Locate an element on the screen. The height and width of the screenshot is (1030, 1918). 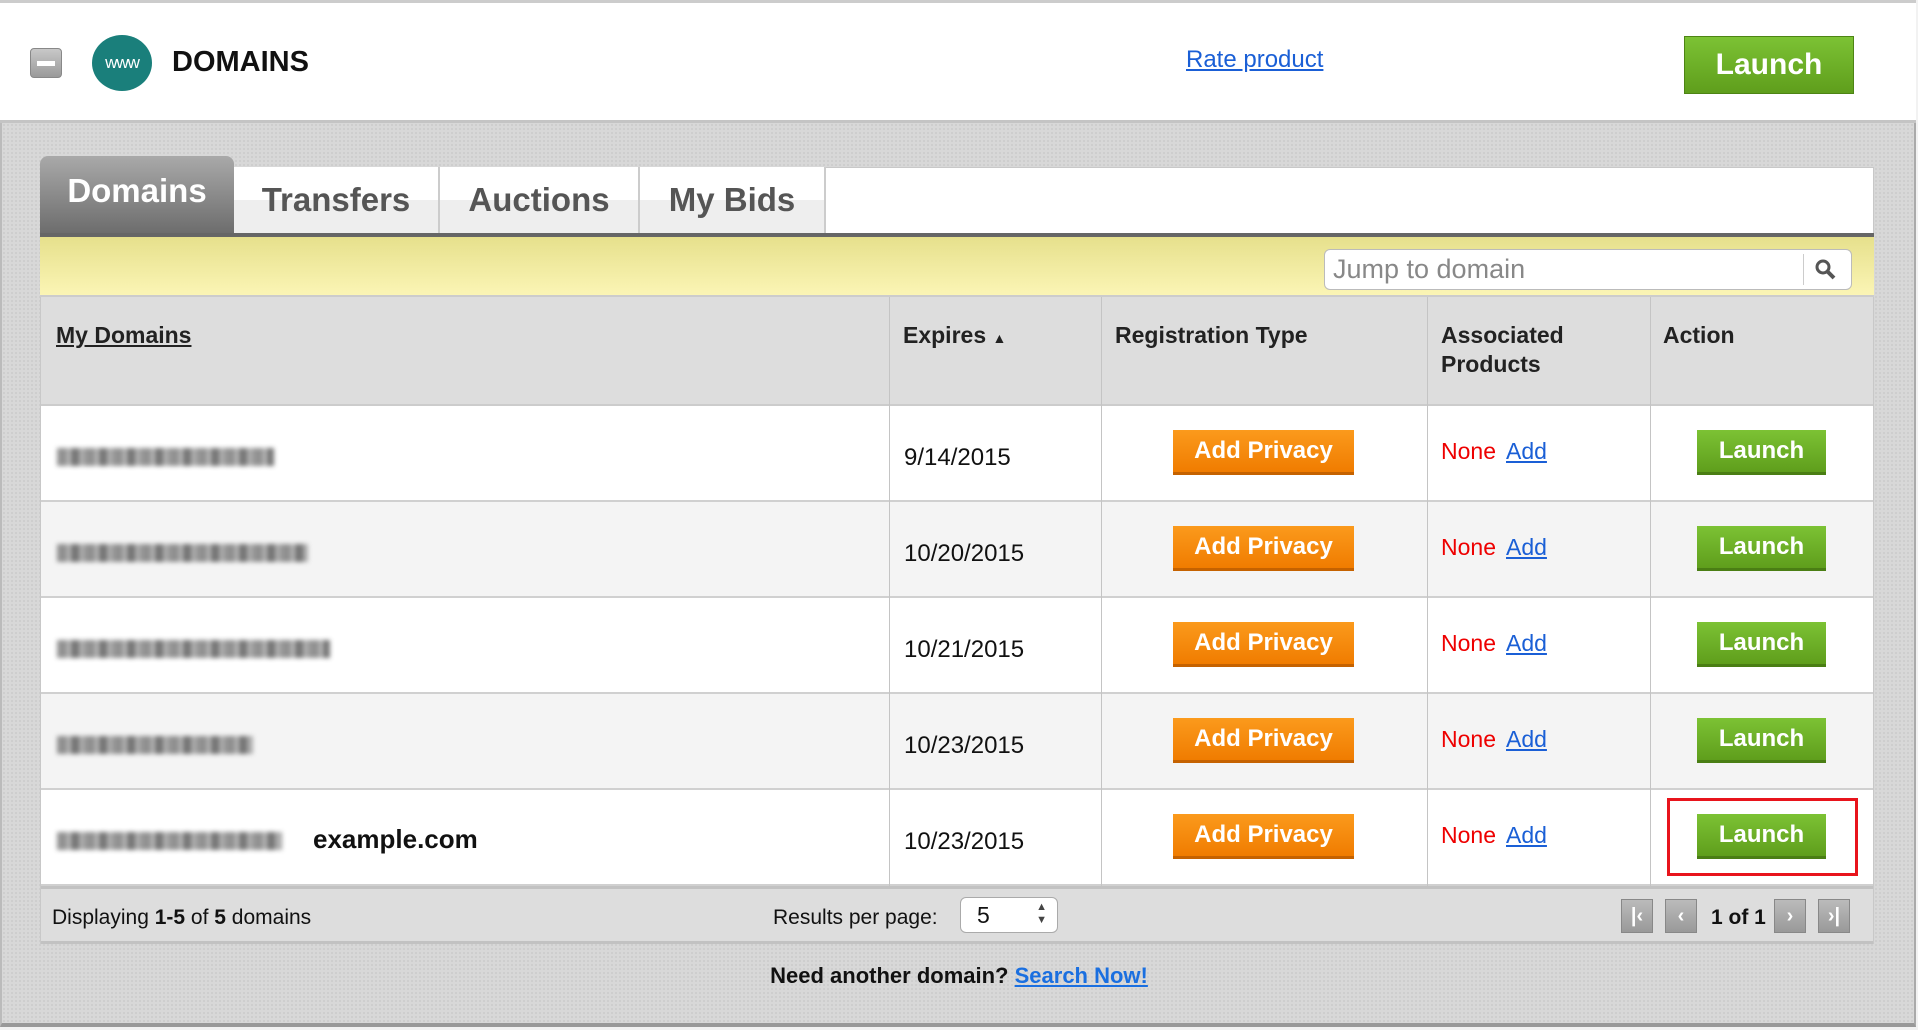
domain-name: example.com is located at coordinates (395, 839).